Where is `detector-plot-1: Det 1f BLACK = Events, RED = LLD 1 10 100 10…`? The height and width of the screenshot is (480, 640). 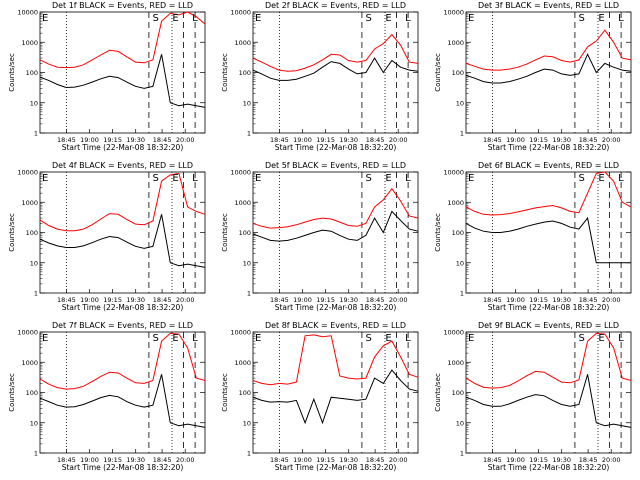
detector-plot-1: Det 1f BLACK = Events, RED = LLD 1 10 100 10… is located at coordinates (107, 76).